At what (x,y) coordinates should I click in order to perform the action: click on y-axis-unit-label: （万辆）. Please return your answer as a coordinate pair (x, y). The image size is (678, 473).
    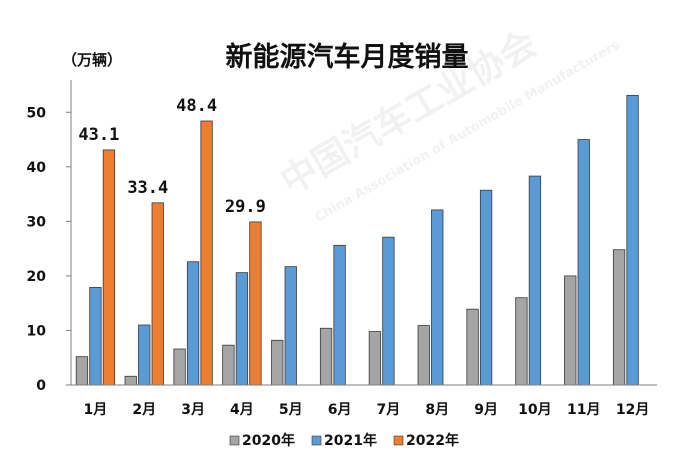
    Looking at the image, I should click on (92, 60).